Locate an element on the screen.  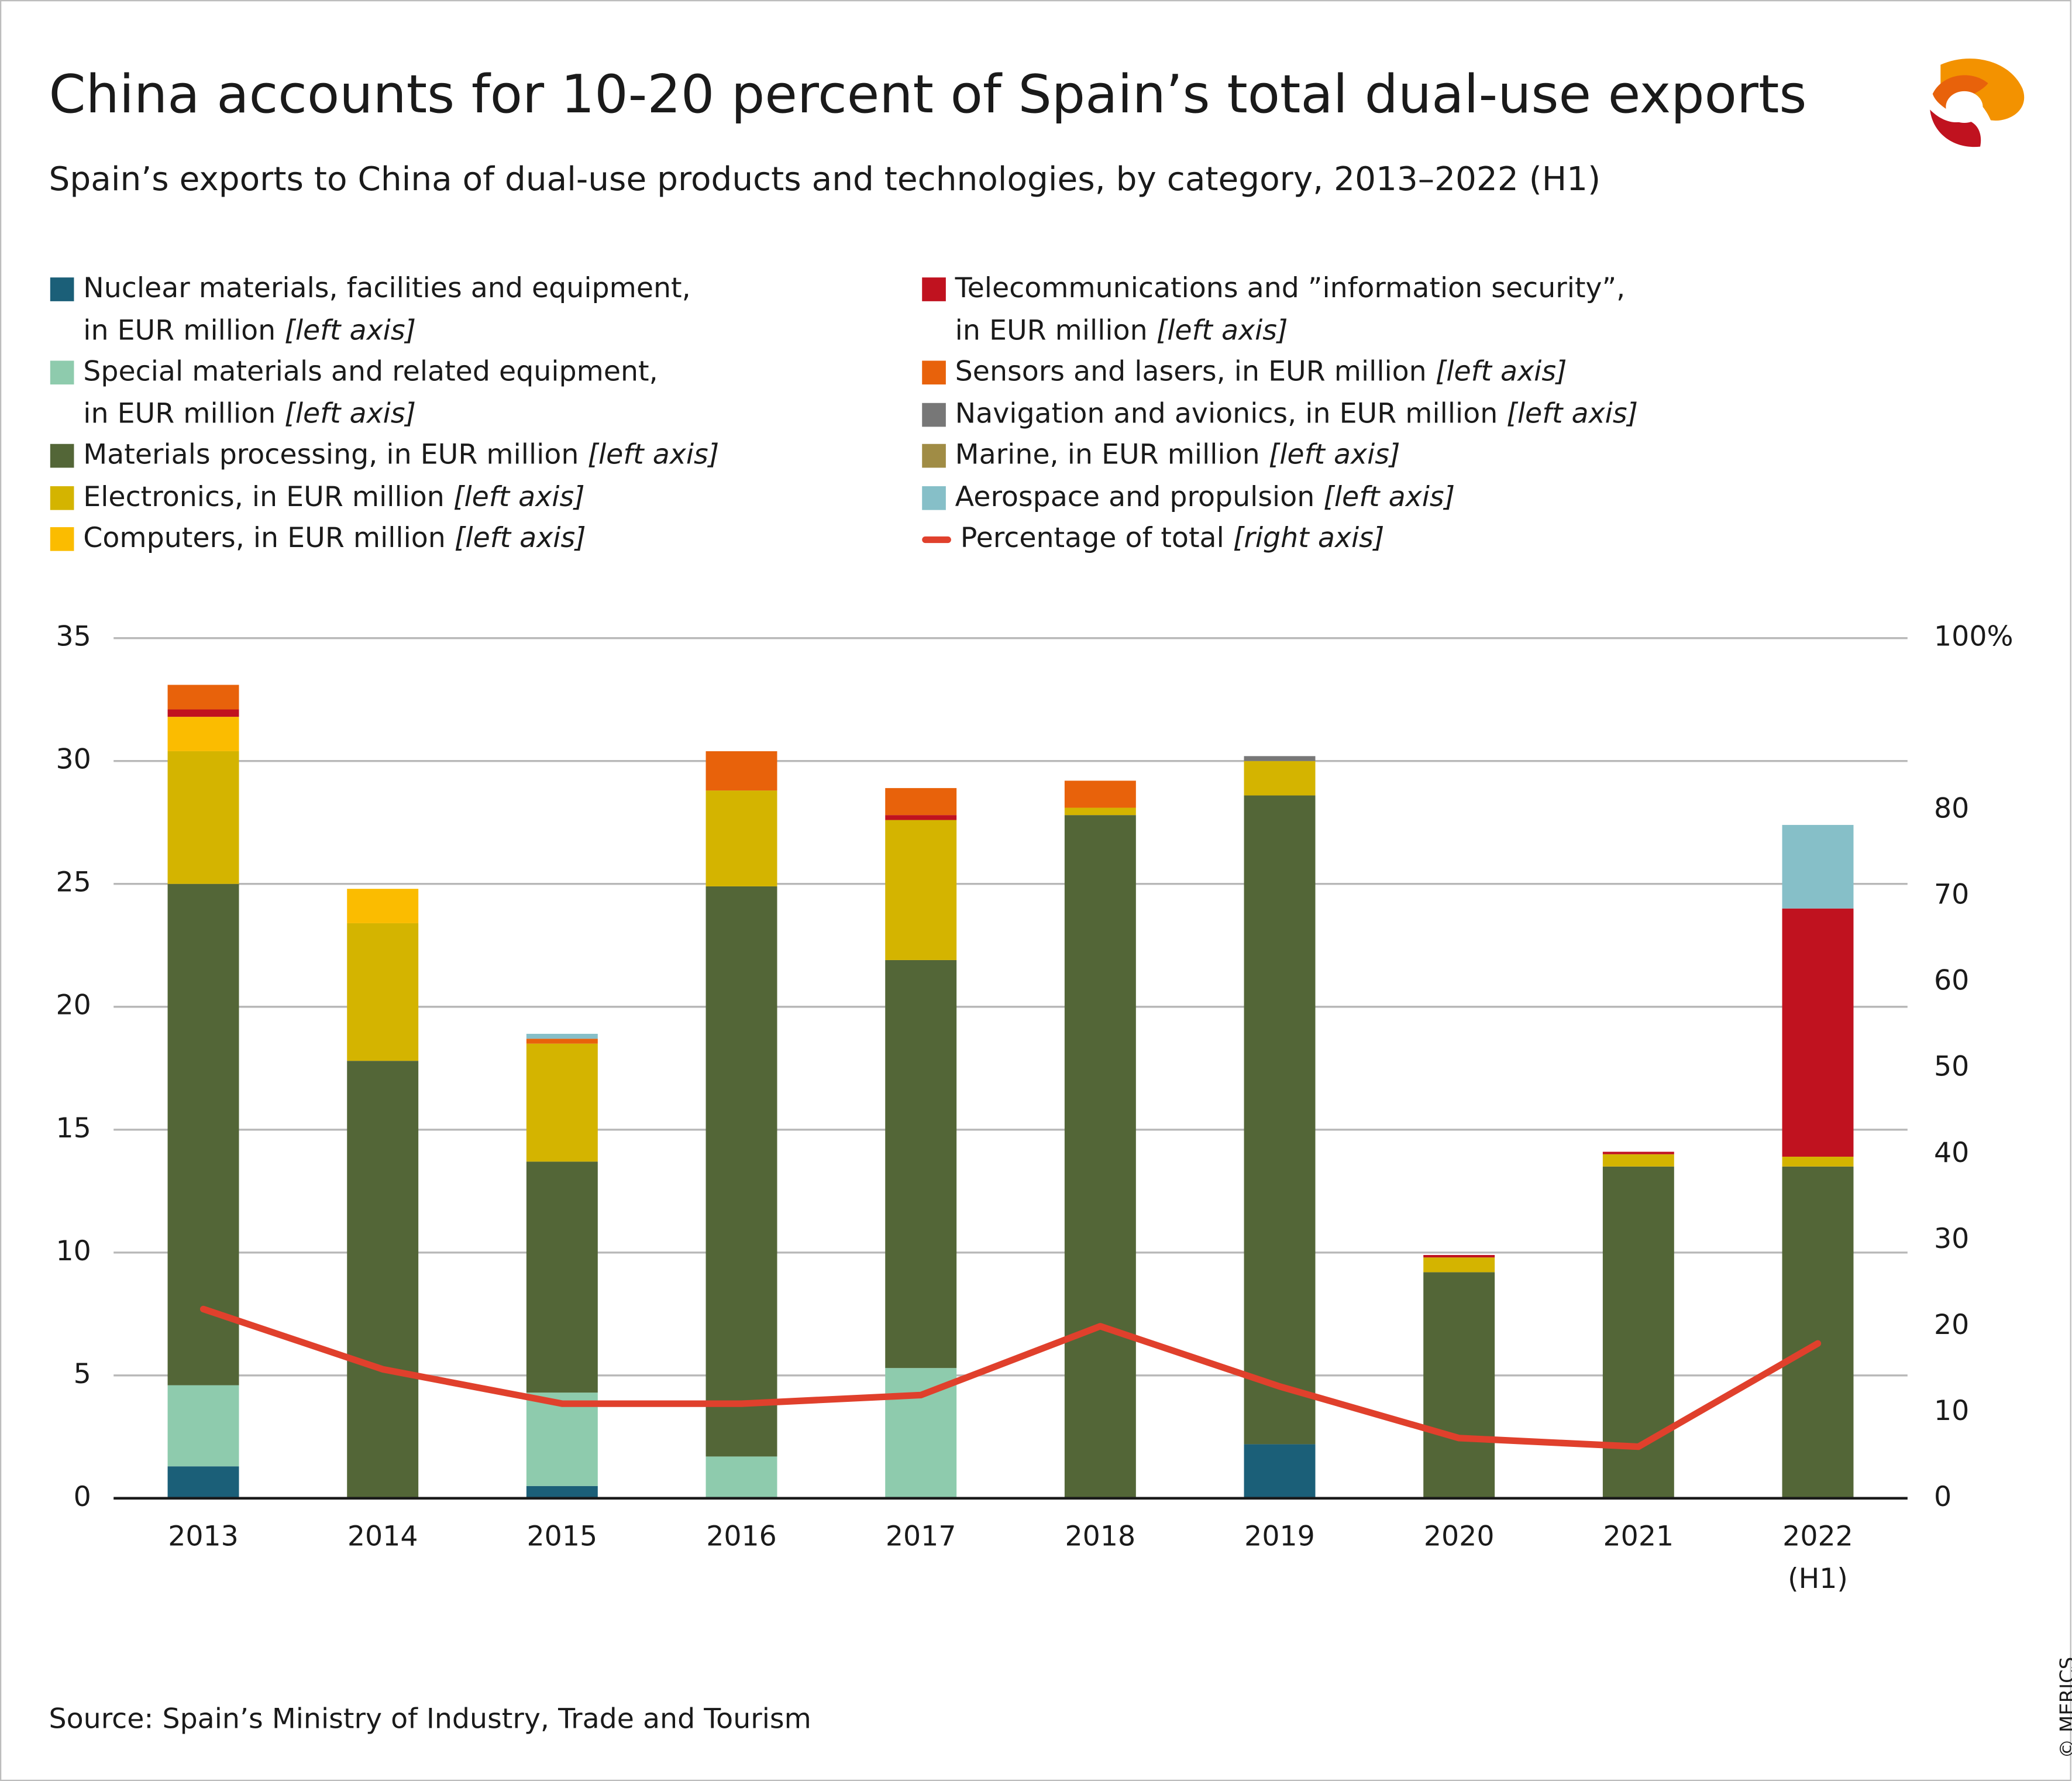
legend-item: Computers, in EUR million [left axis] is located at coordinates (384, 539).